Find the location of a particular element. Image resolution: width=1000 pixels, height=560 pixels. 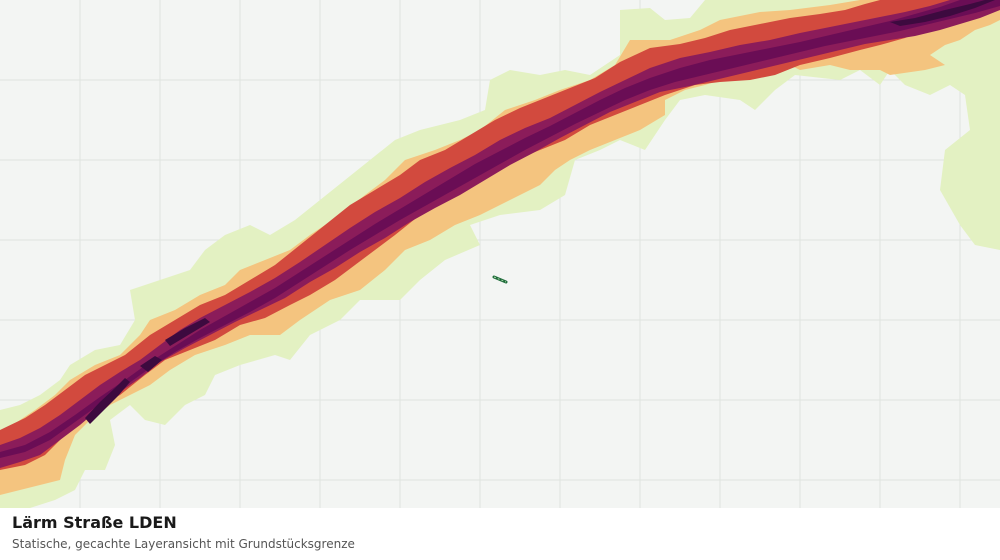

layer-title: Lärm Straße LDEN is located at coordinates (94, 522).